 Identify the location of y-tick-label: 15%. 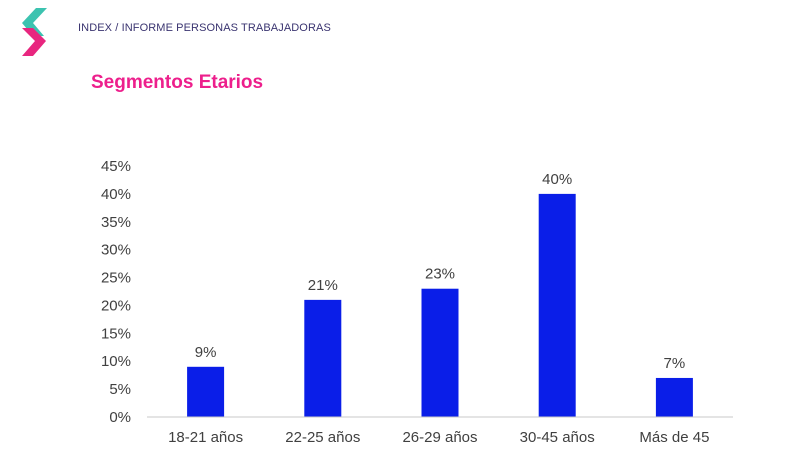
(116, 333).